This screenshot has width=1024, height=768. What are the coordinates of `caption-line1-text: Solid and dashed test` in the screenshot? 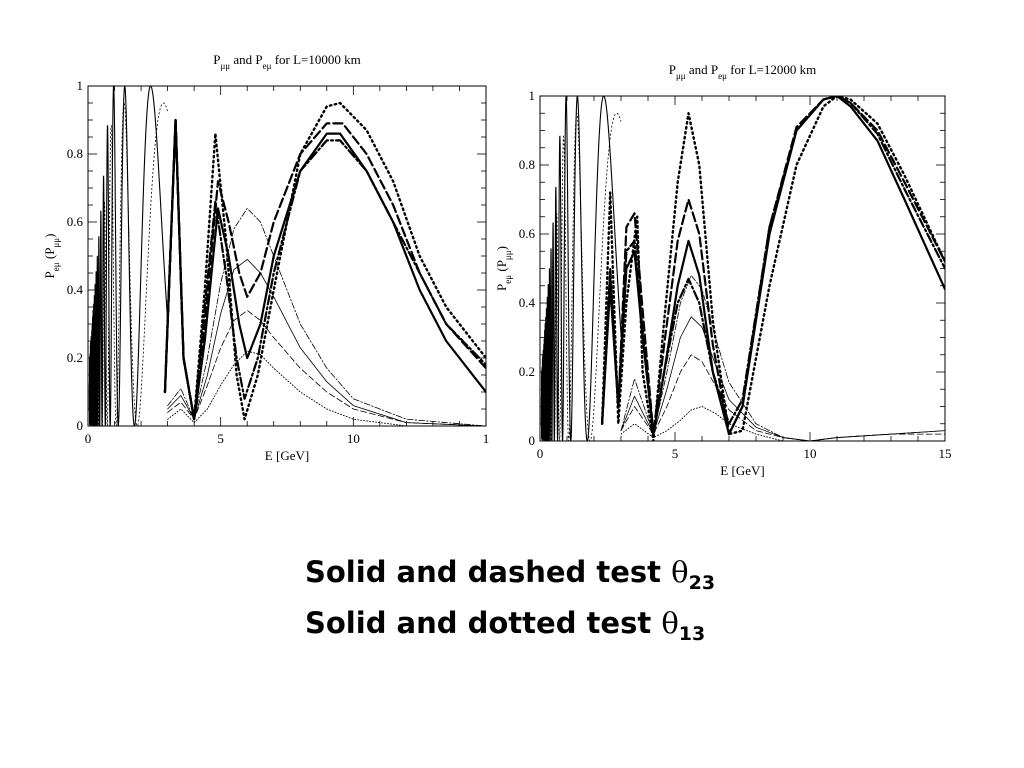 It's located at (488, 572).